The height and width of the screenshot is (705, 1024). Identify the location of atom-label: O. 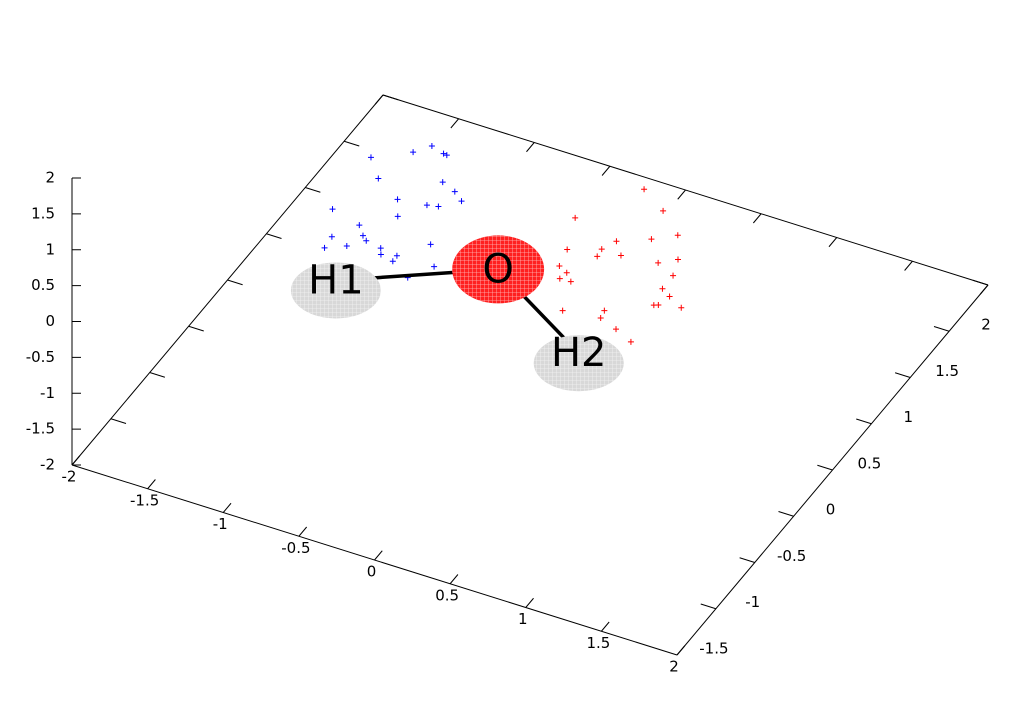
(497, 269).